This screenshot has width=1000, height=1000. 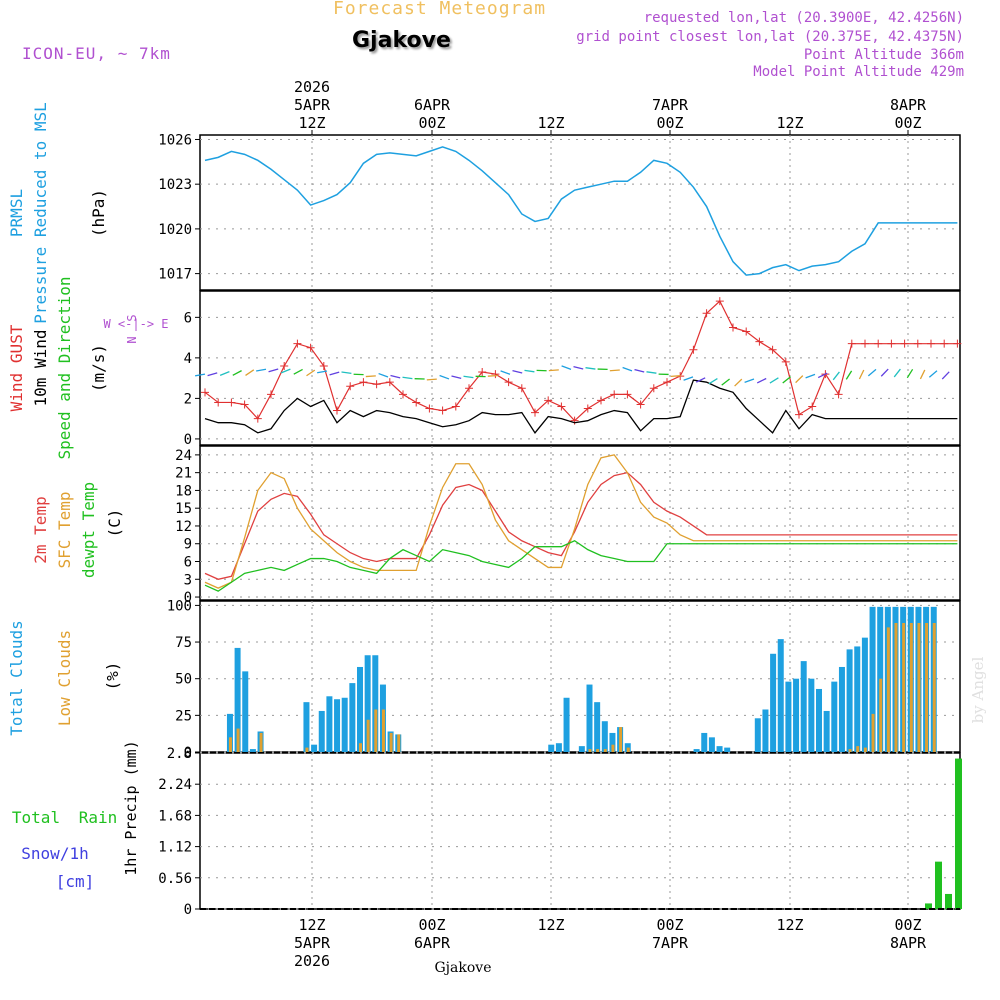 I want to click on y-tick-label: 1017, so click(x=175, y=275).